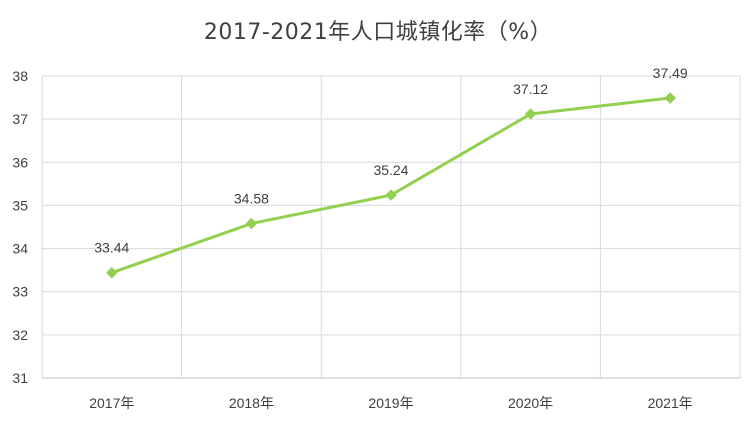 This screenshot has height=428, width=756. What do you see at coordinates (530, 89) in the screenshot?
I see `data-label: 37.12` at bounding box center [530, 89].